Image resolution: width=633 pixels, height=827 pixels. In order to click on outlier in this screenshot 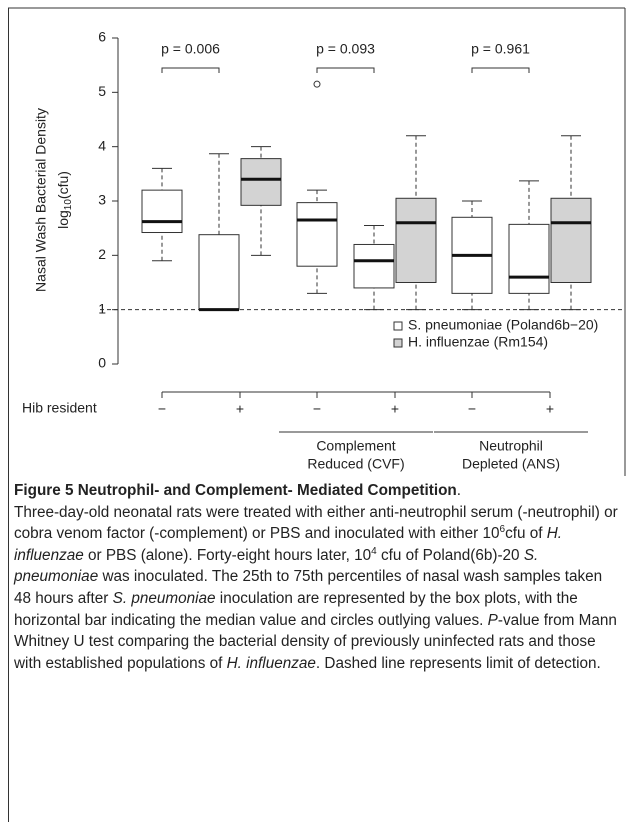, I will do `click(317, 84)`.